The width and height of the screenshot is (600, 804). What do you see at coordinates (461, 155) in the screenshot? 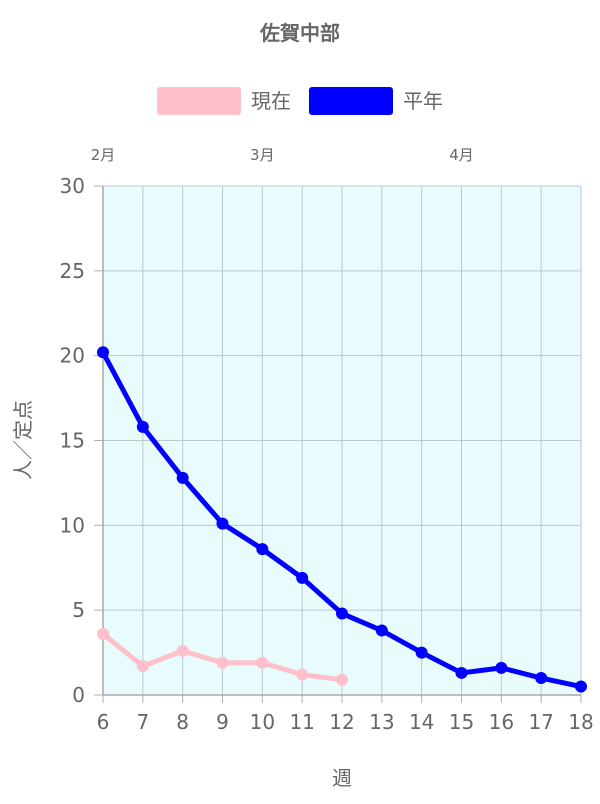
I see `month-label: 4月` at bounding box center [461, 155].